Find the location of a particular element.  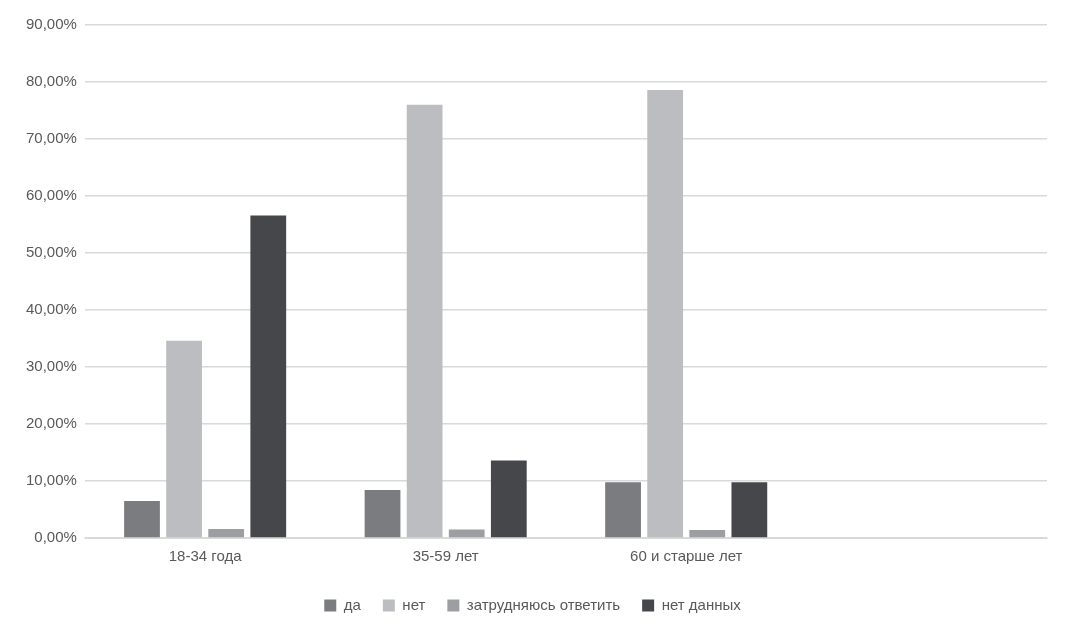

y-tick-label: 70,00% is located at coordinates (51, 138).